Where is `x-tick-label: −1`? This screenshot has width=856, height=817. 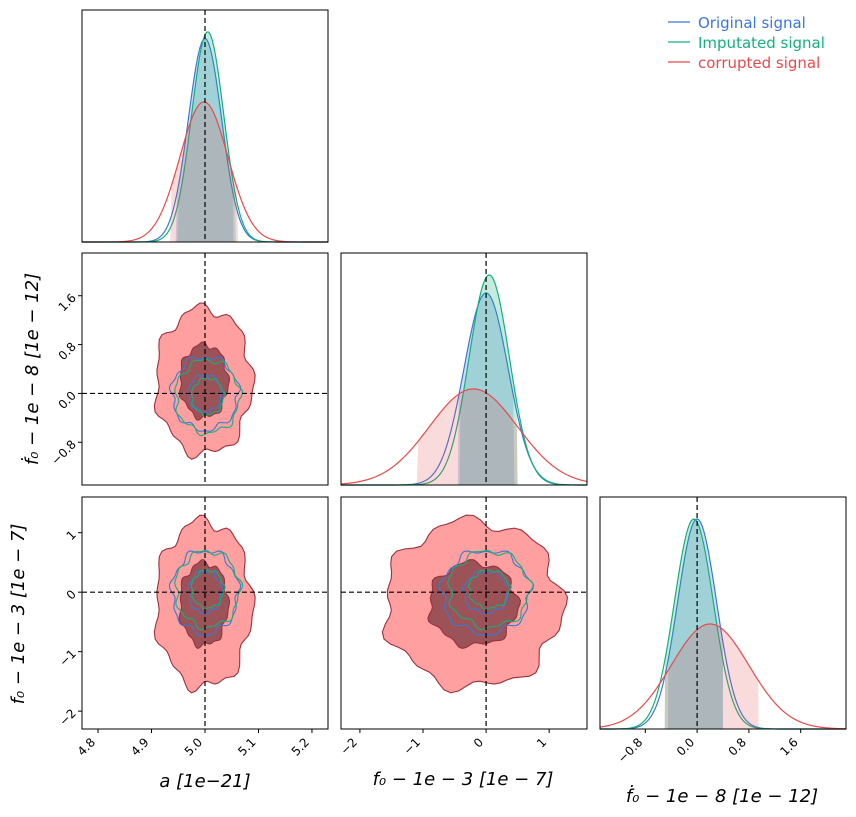
x-tick-label: −1 is located at coordinates (412, 746).